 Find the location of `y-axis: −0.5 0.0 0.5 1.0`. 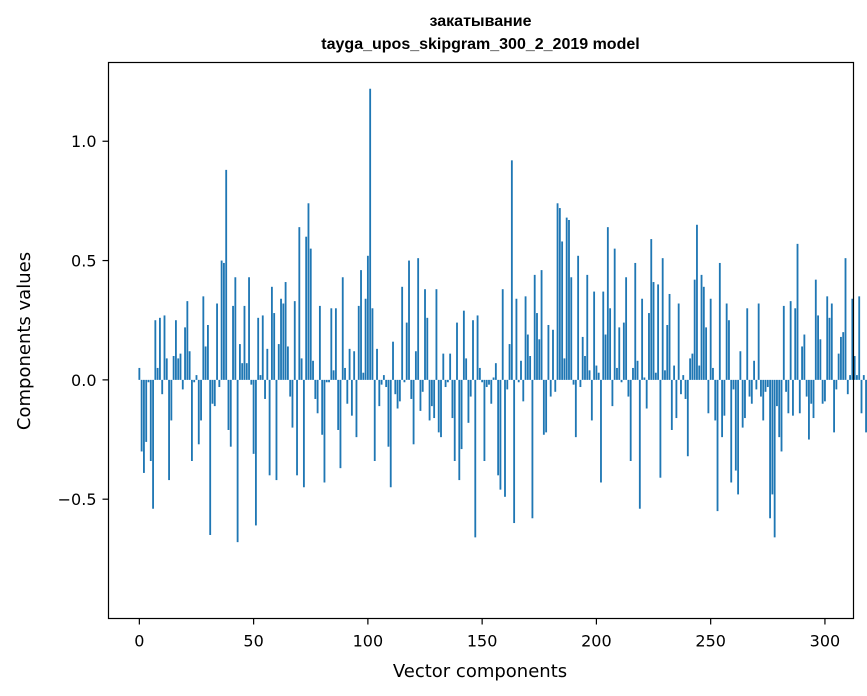

y-axis: −0.5 0.0 0.5 1.0 is located at coordinates (83, 320).